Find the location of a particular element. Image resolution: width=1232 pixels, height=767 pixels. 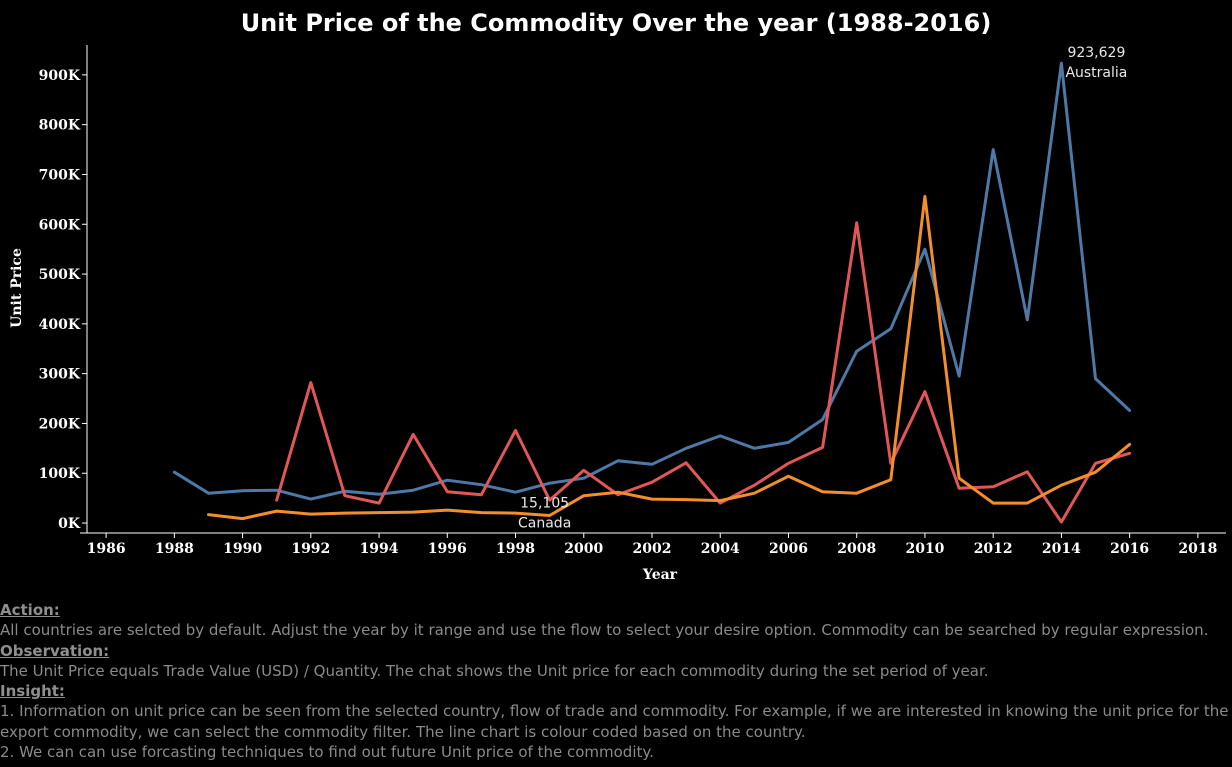

annotation-label: Australia is located at coordinates (1096, 73).